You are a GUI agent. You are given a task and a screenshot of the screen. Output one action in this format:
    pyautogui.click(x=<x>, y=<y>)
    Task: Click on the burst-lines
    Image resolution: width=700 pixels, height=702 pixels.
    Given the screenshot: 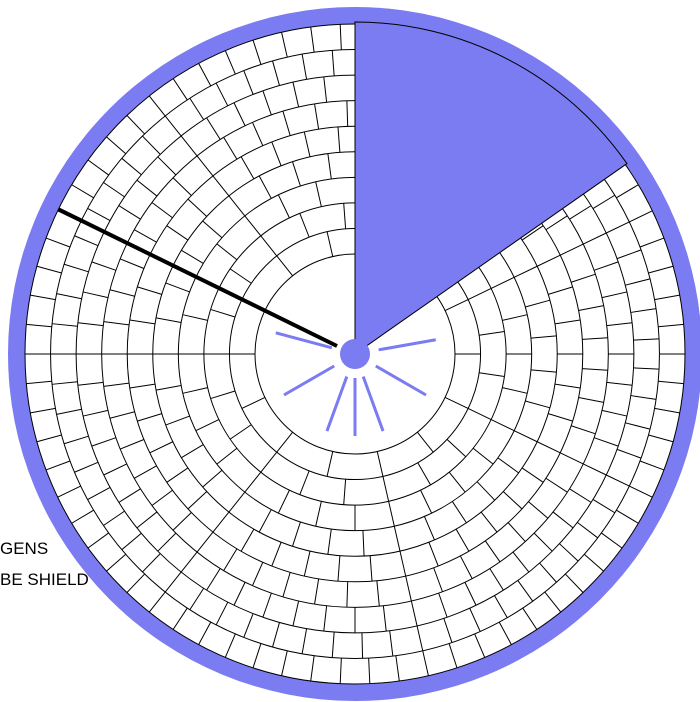 What is the action you would take?
    pyautogui.click(x=356, y=363)
    